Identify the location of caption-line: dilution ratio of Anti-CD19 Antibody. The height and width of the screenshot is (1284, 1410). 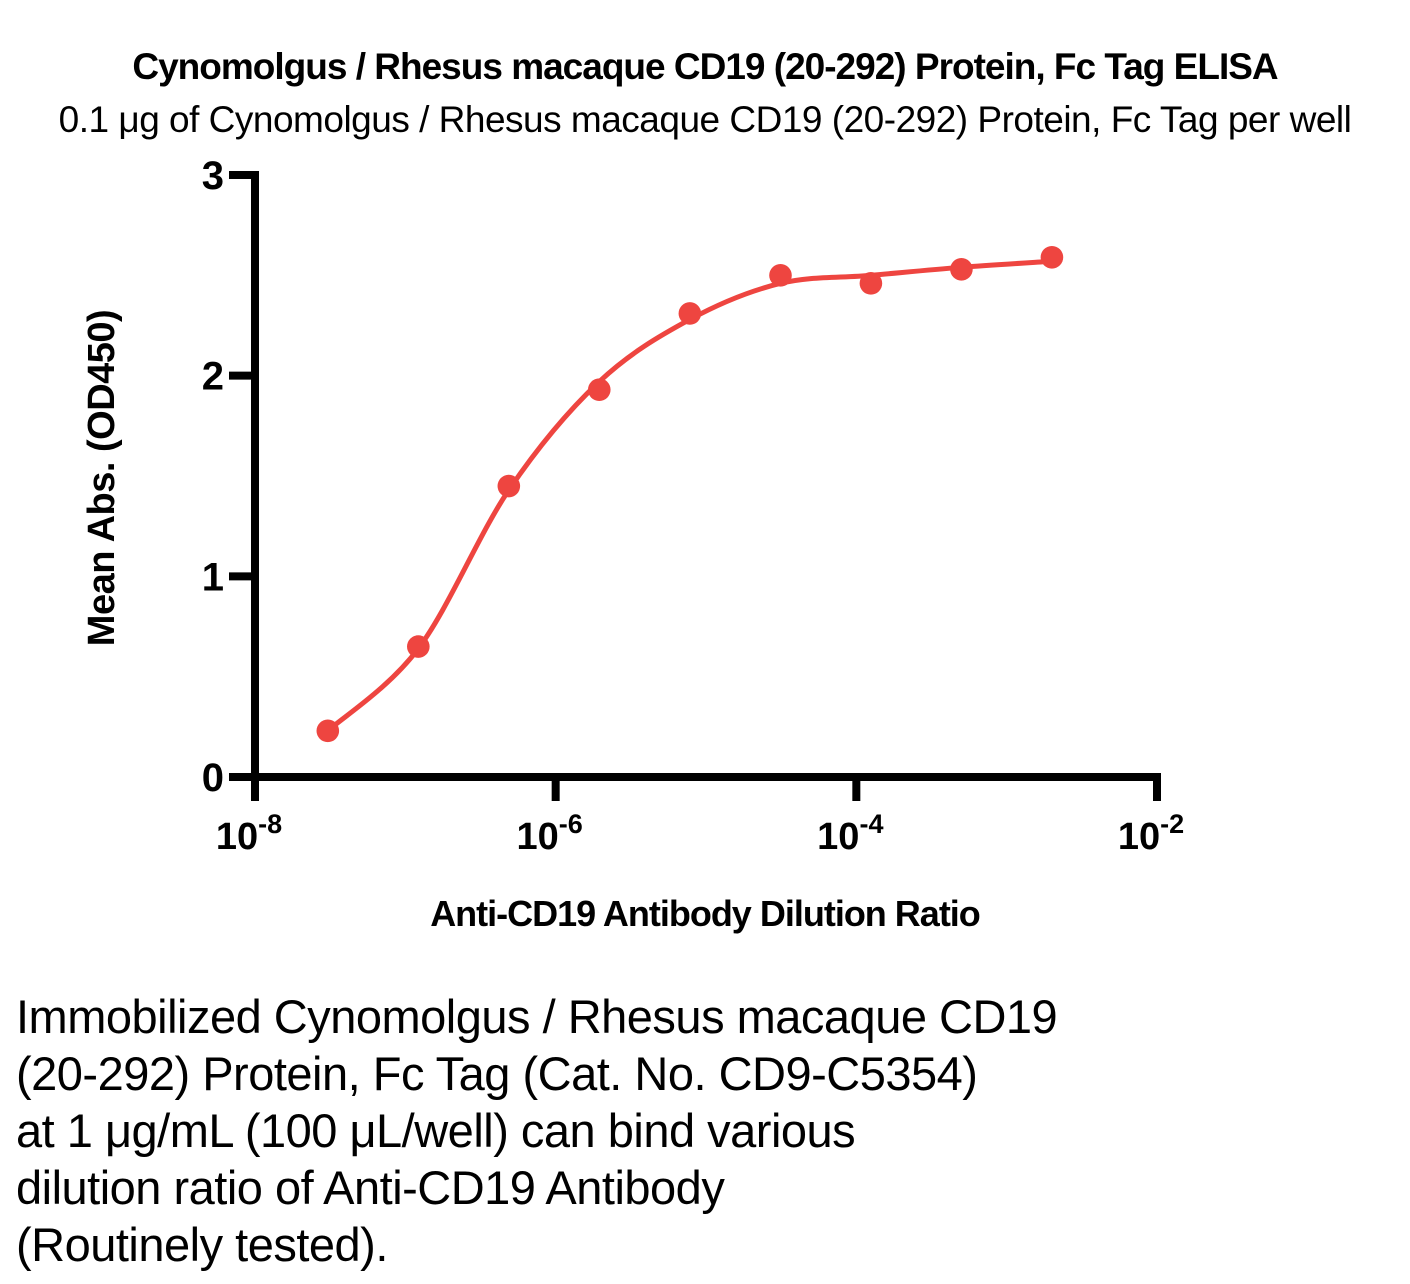
(370, 1187).